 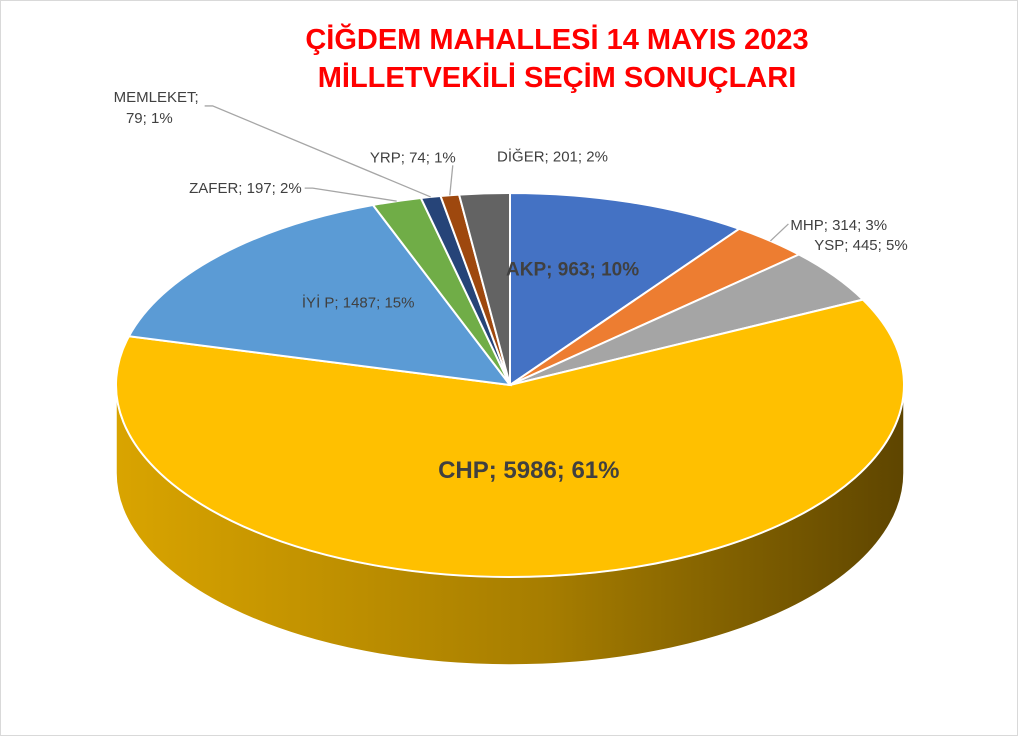 What do you see at coordinates (625, 289) in the screenshot?
I see `pie-slice-akp` at bounding box center [625, 289].